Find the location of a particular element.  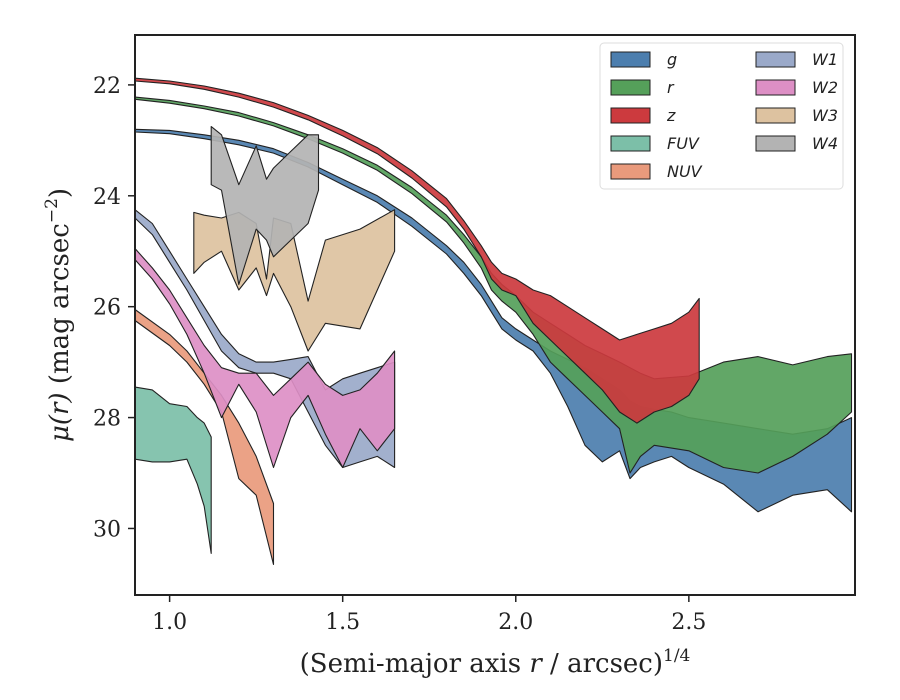

y-tick-label: 24 is located at coordinates (107, 197).